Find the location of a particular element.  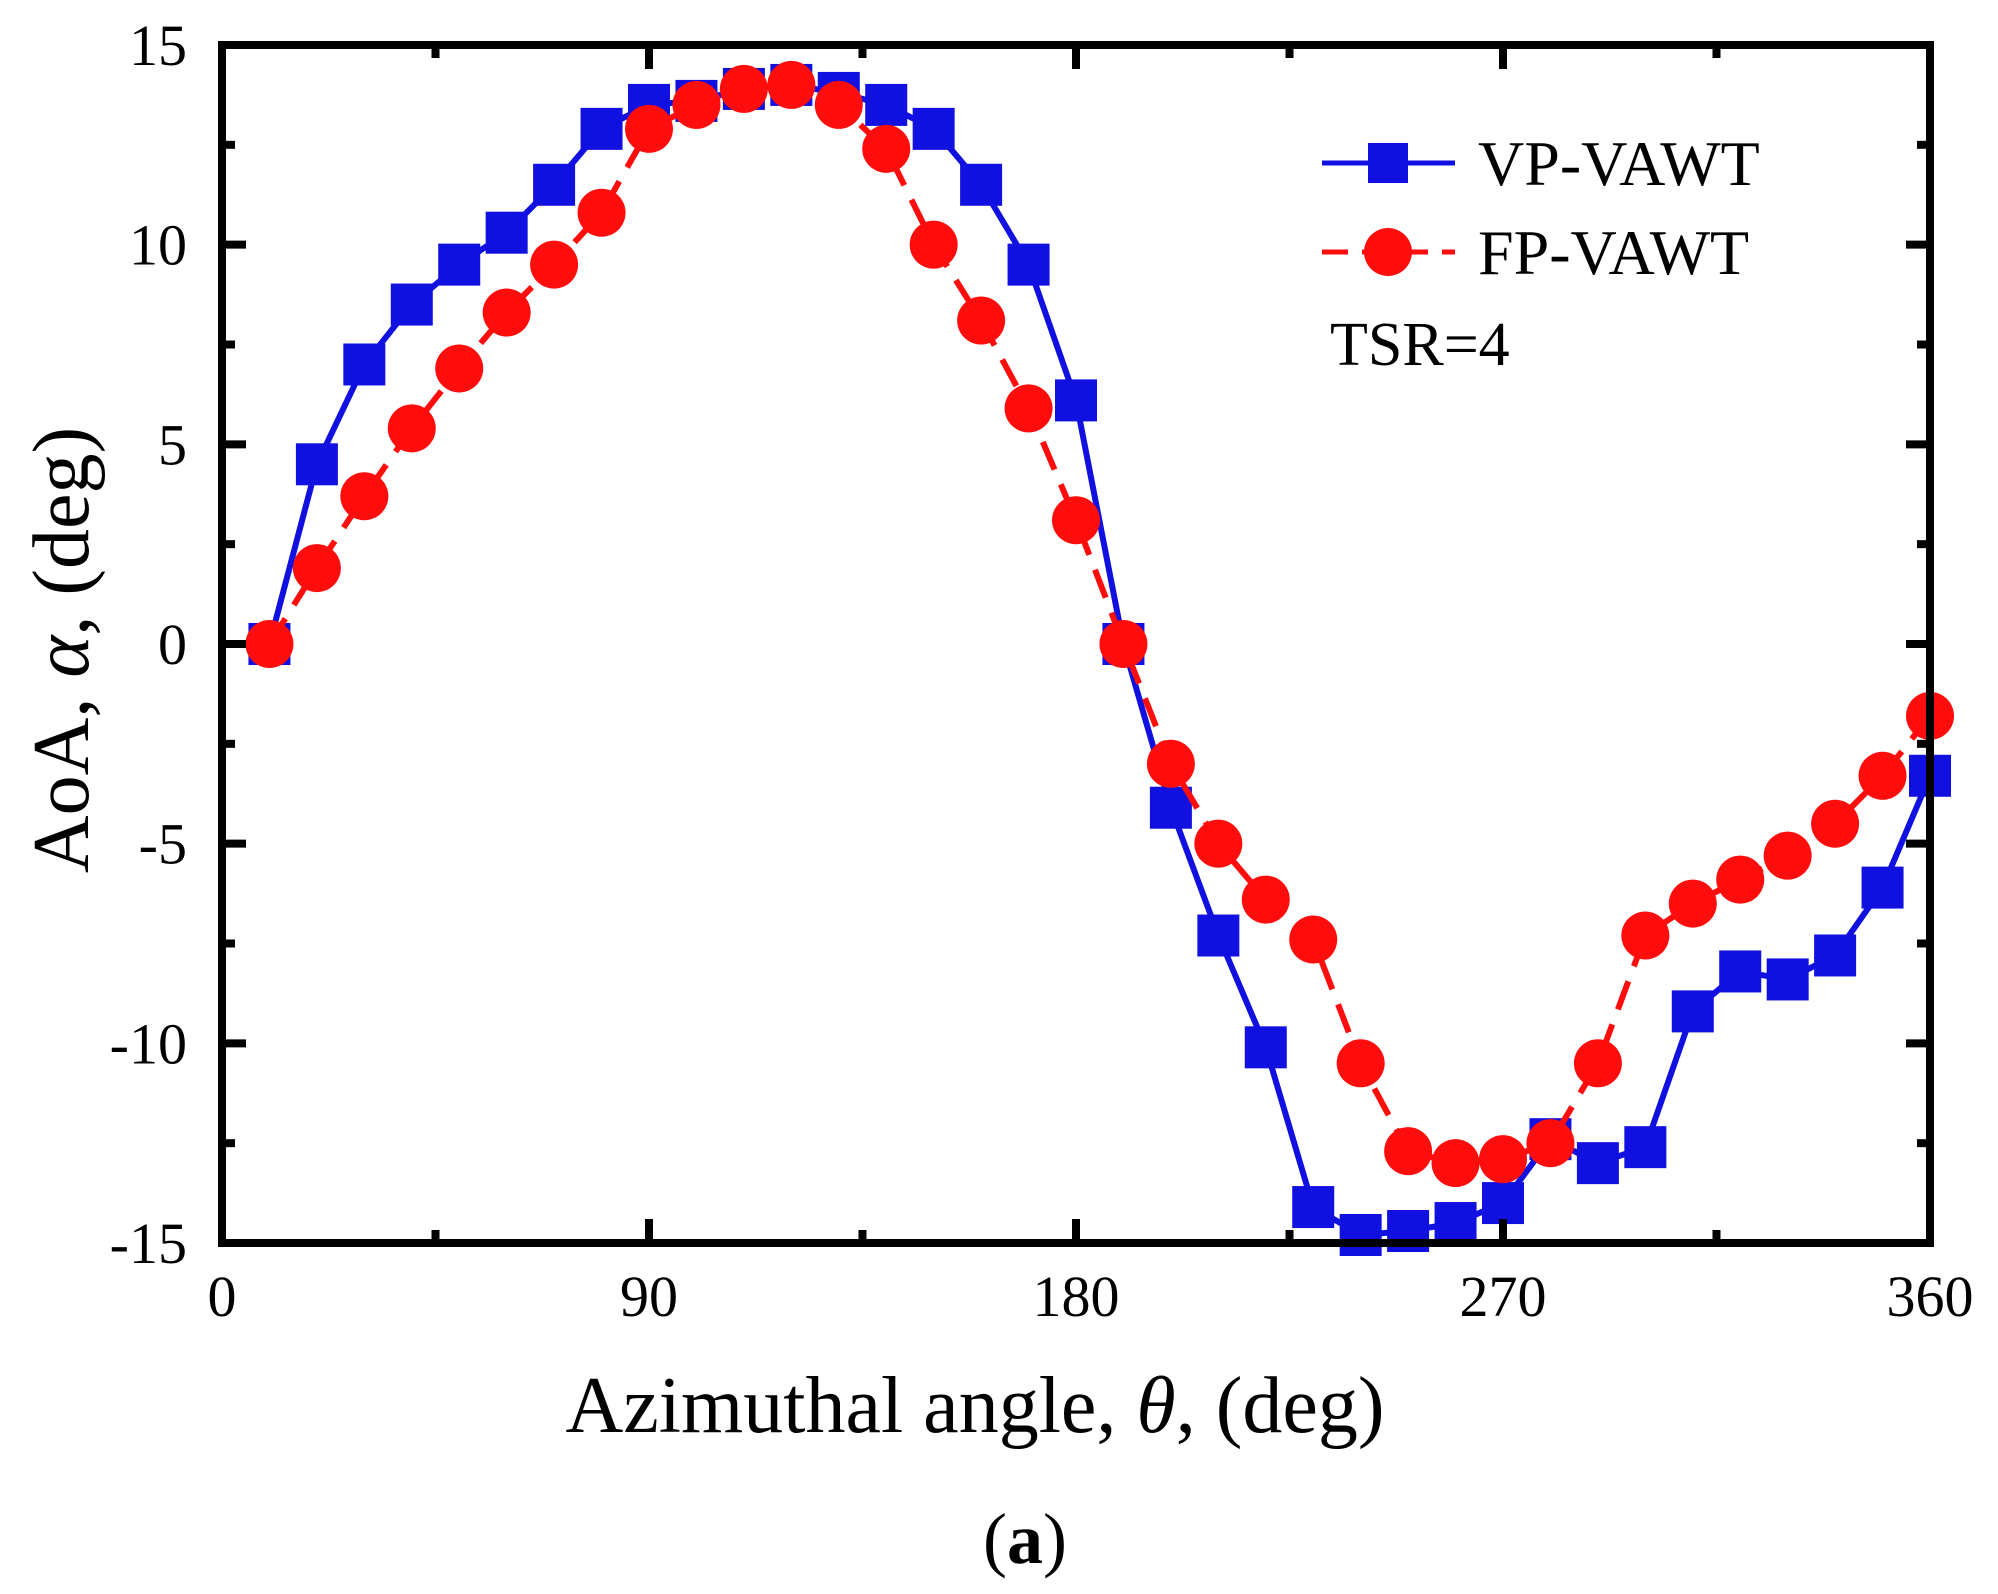

y-tick-label: -10 is located at coordinates (148, 1043).